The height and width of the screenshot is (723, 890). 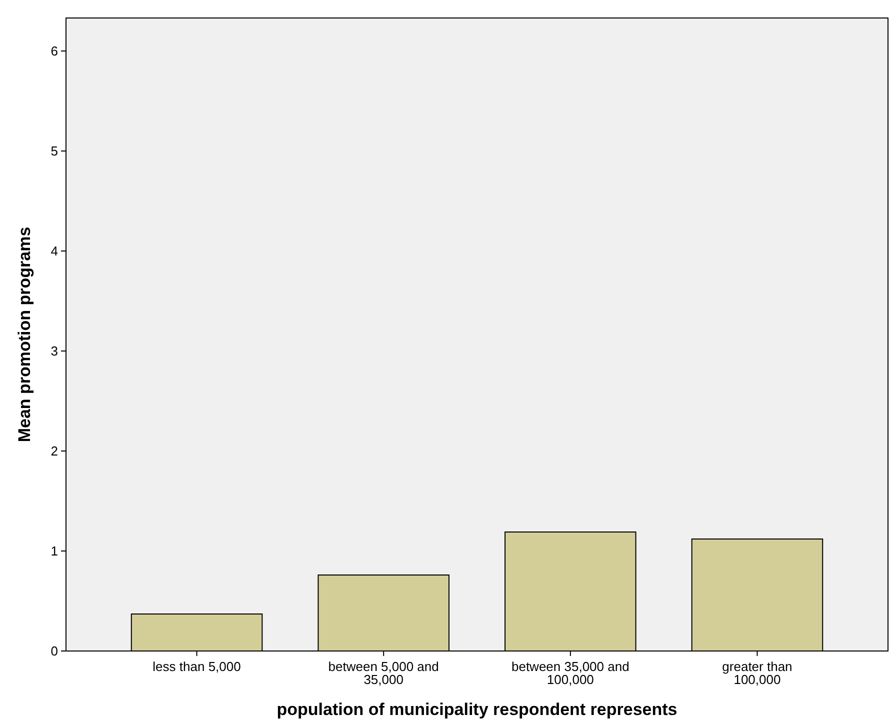 What do you see at coordinates (757, 673) in the screenshot?
I see `x-tick-label: greater than 100,000` at bounding box center [757, 673].